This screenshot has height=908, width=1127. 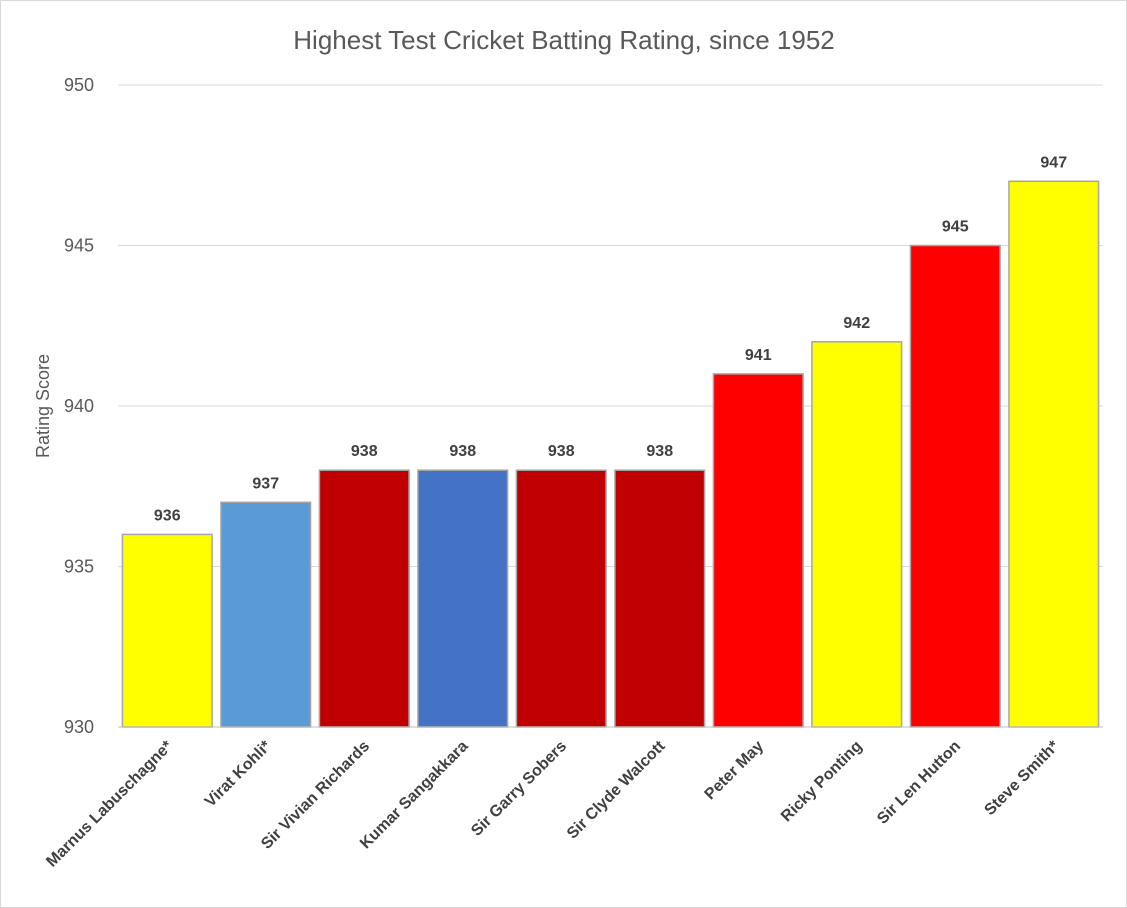 I want to click on bar-marnus-labuschagne, so click(x=167, y=630).